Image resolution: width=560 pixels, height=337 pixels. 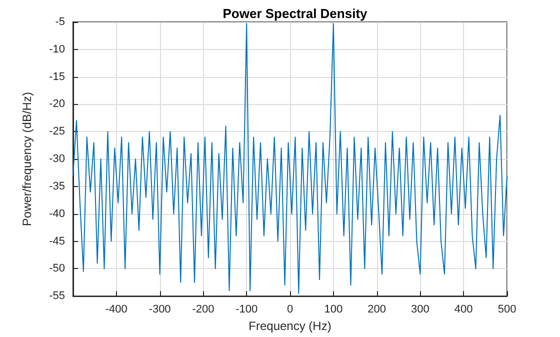 What do you see at coordinates (57, 186) in the screenshot?
I see `y-tick-label: -35` at bounding box center [57, 186].